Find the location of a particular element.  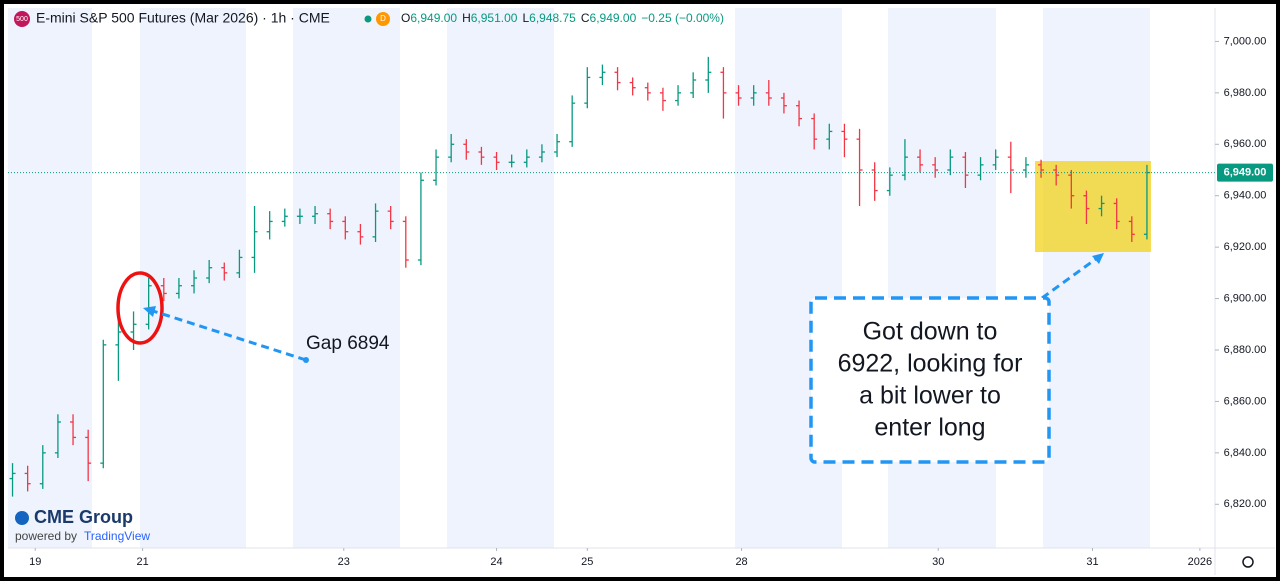

x-tick-label: 23 is located at coordinates (344, 562).